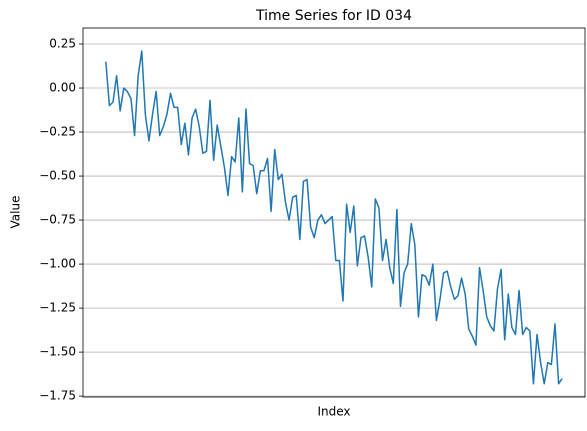 This screenshot has height=431, width=587. I want to click on y-tick-label: 0.00, so click(62, 88).